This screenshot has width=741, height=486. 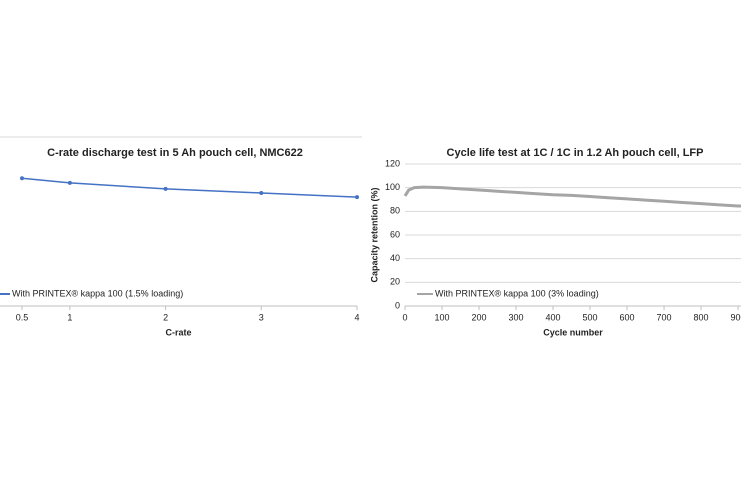 What do you see at coordinates (395, 258) in the screenshot?
I see `y-tick-label: 40` at bounding box center [395, 258].